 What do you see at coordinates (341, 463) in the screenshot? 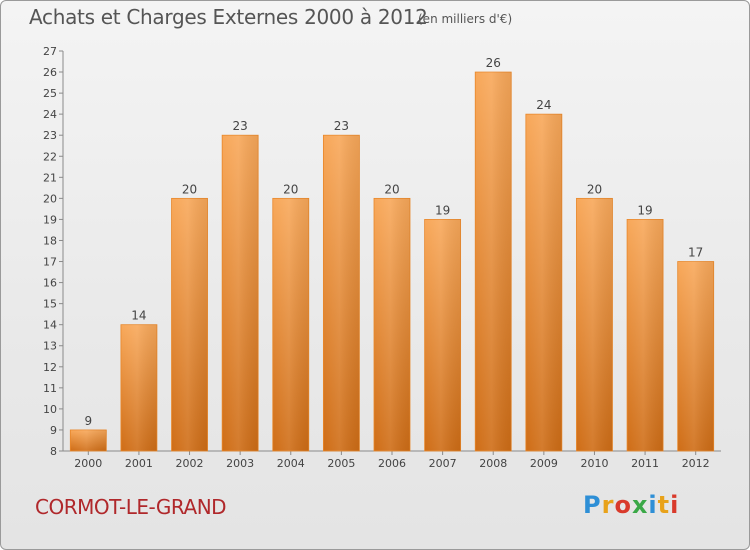
I see `x-tick-label: 2005` at bounding box center [341, 463].